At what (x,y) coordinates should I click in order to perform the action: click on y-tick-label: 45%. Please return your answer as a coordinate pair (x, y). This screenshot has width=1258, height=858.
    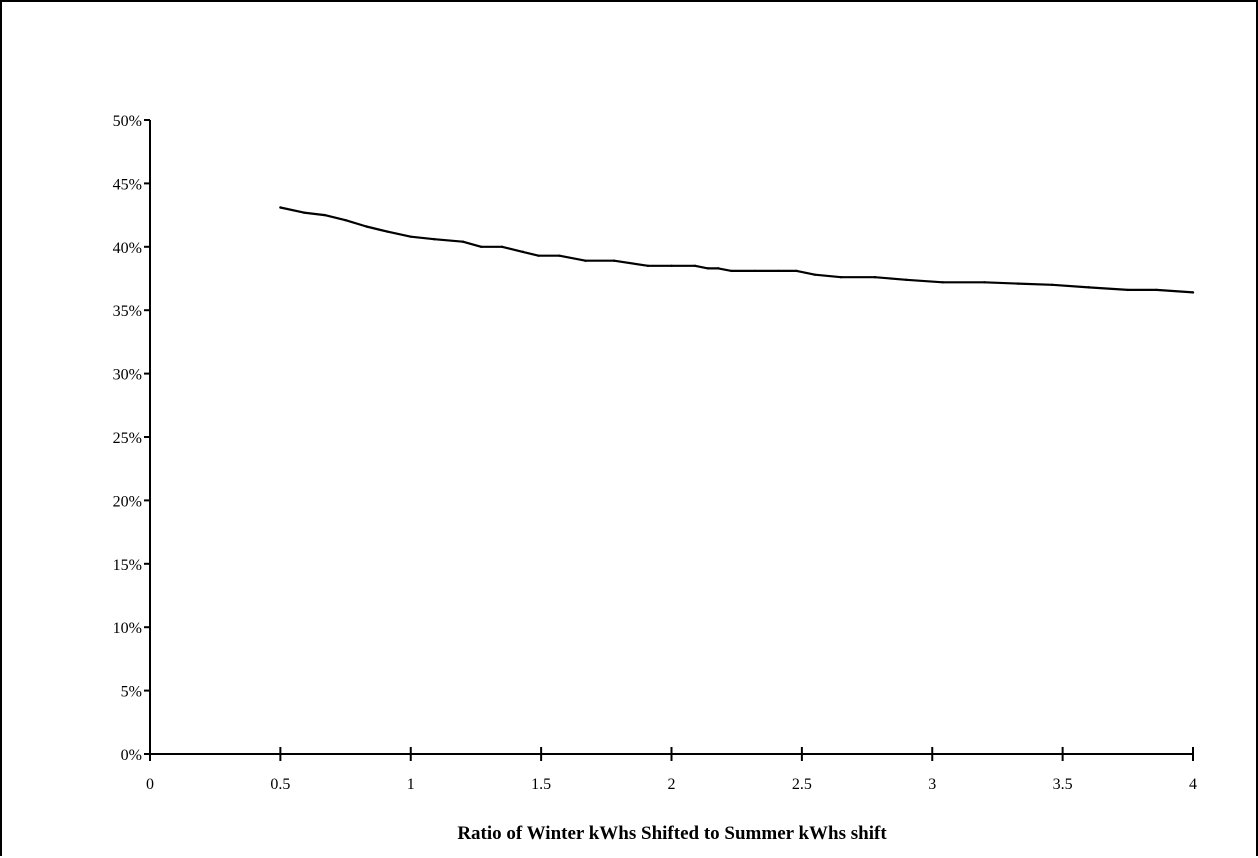
    Looking at the image, I should click on (127, 184).